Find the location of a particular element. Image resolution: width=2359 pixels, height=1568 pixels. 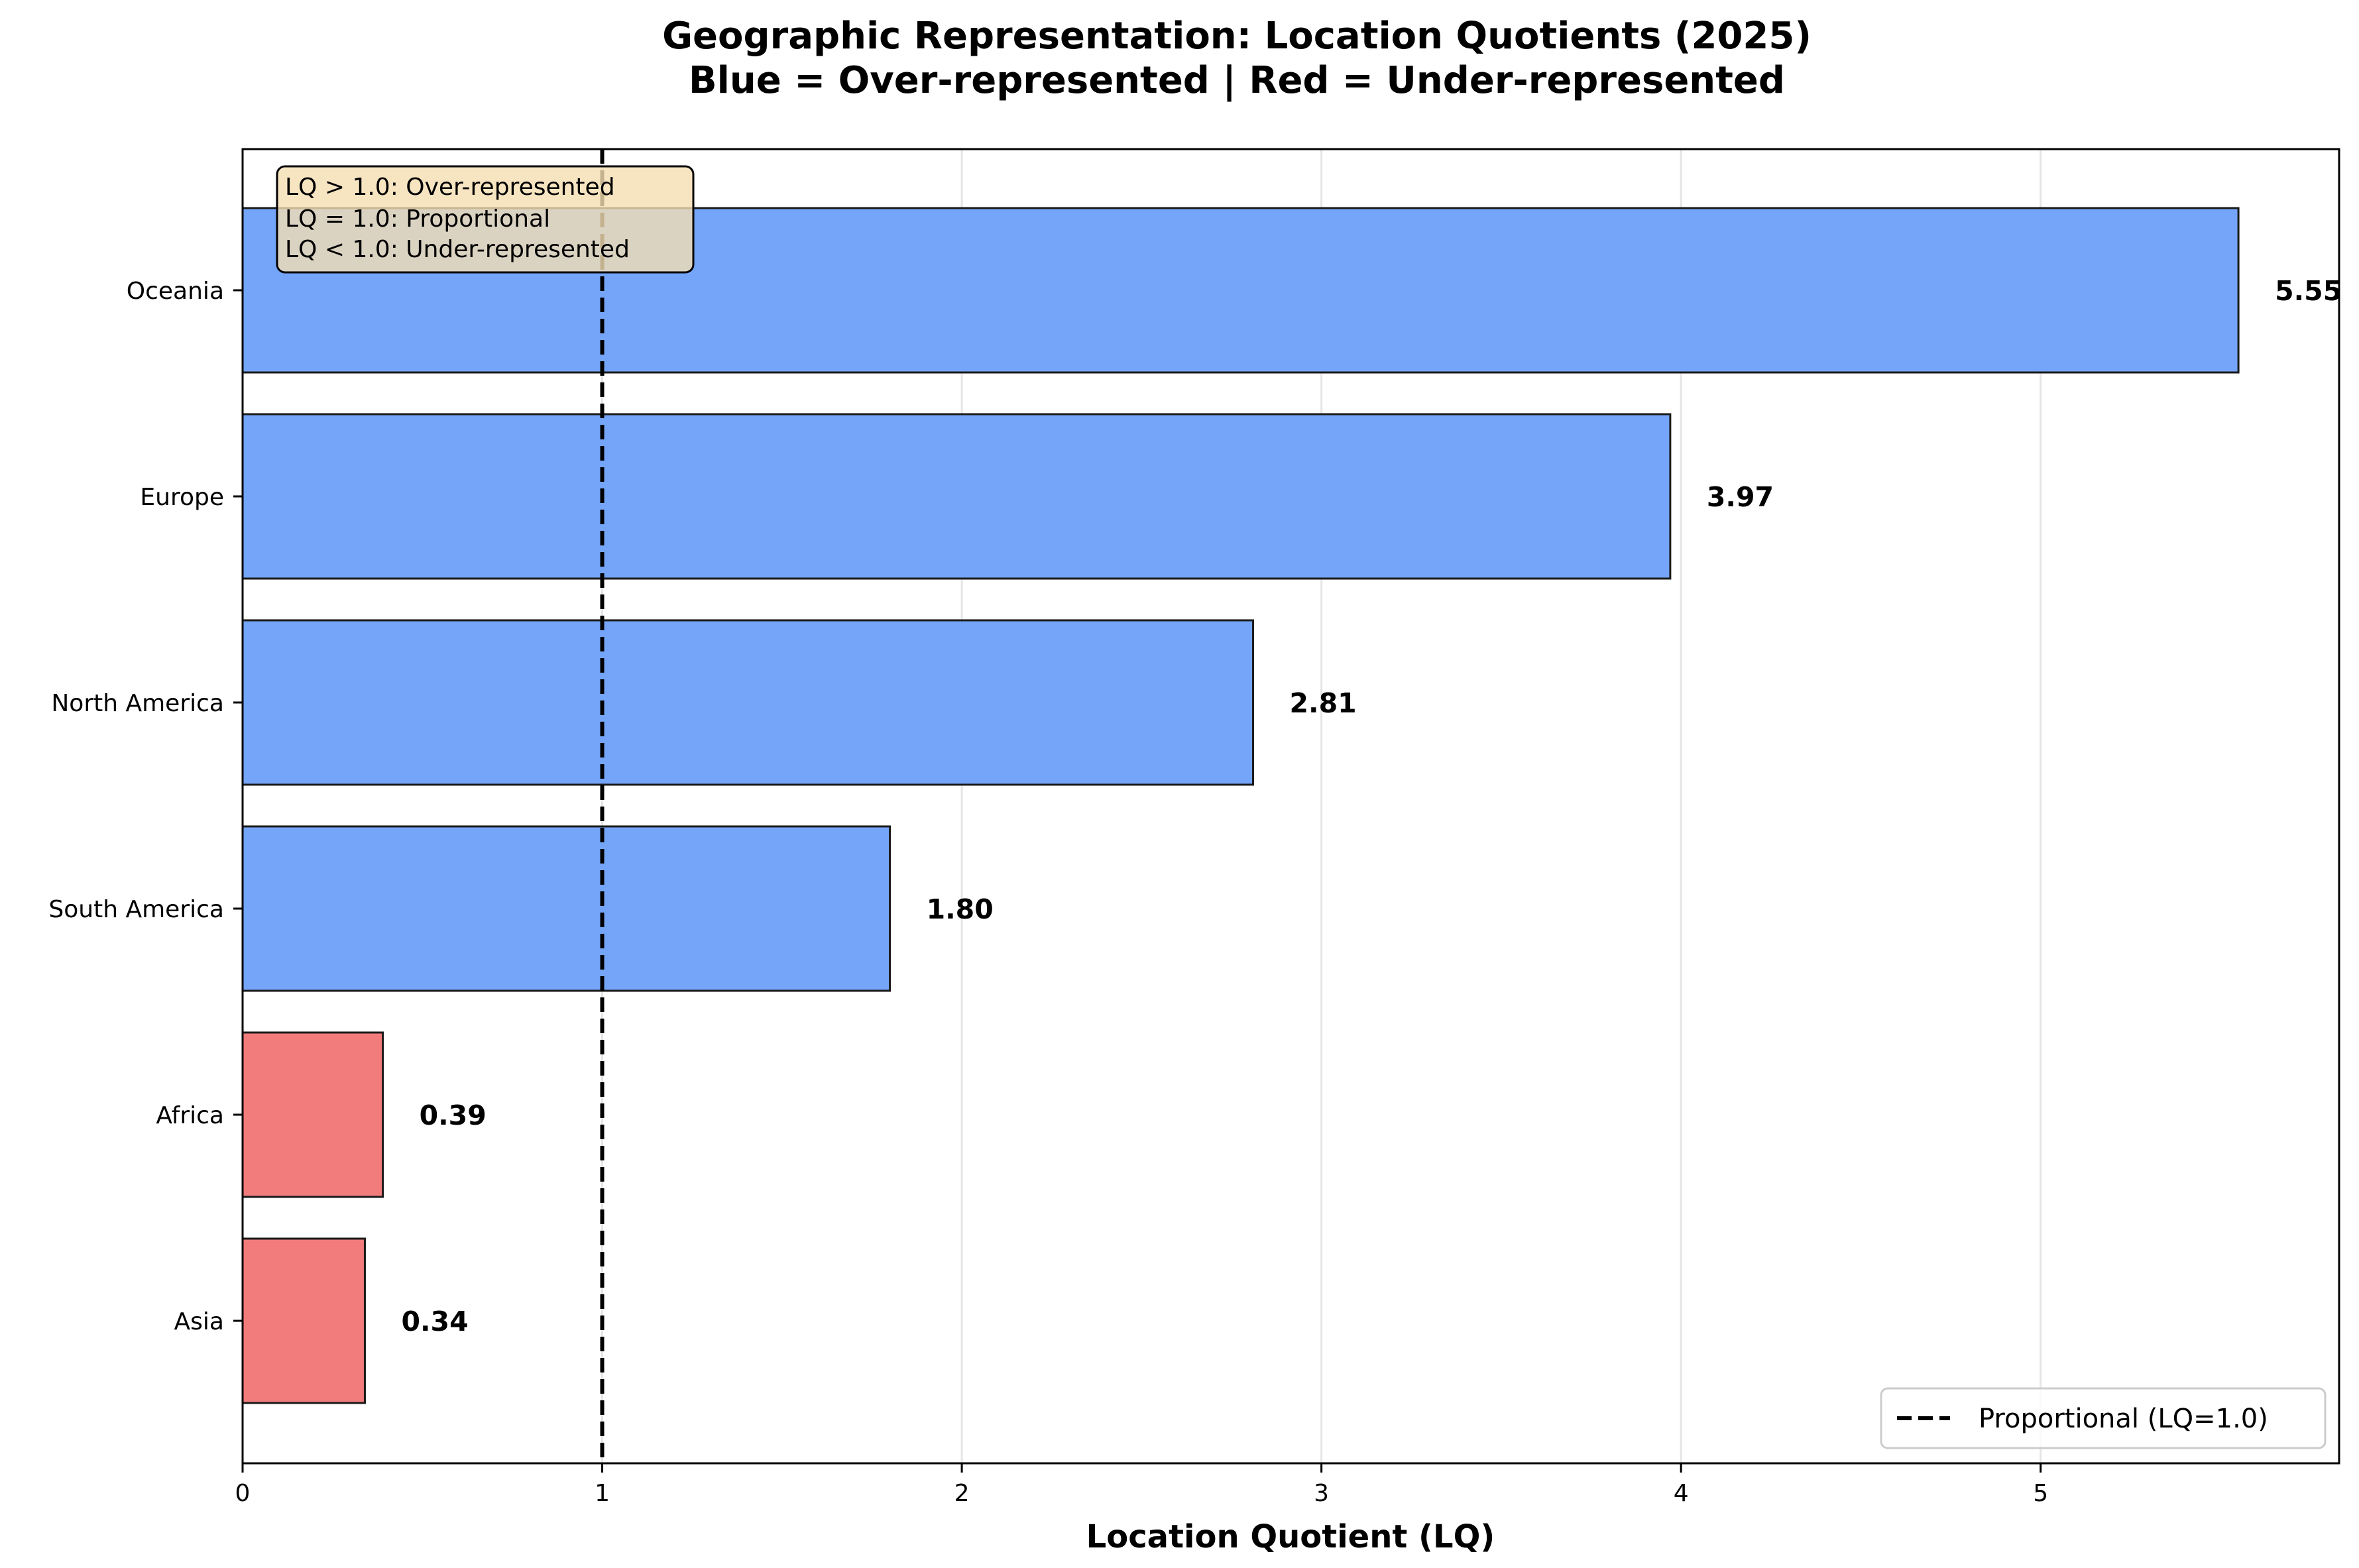

bar-europe is located at coordinates (957, 496).